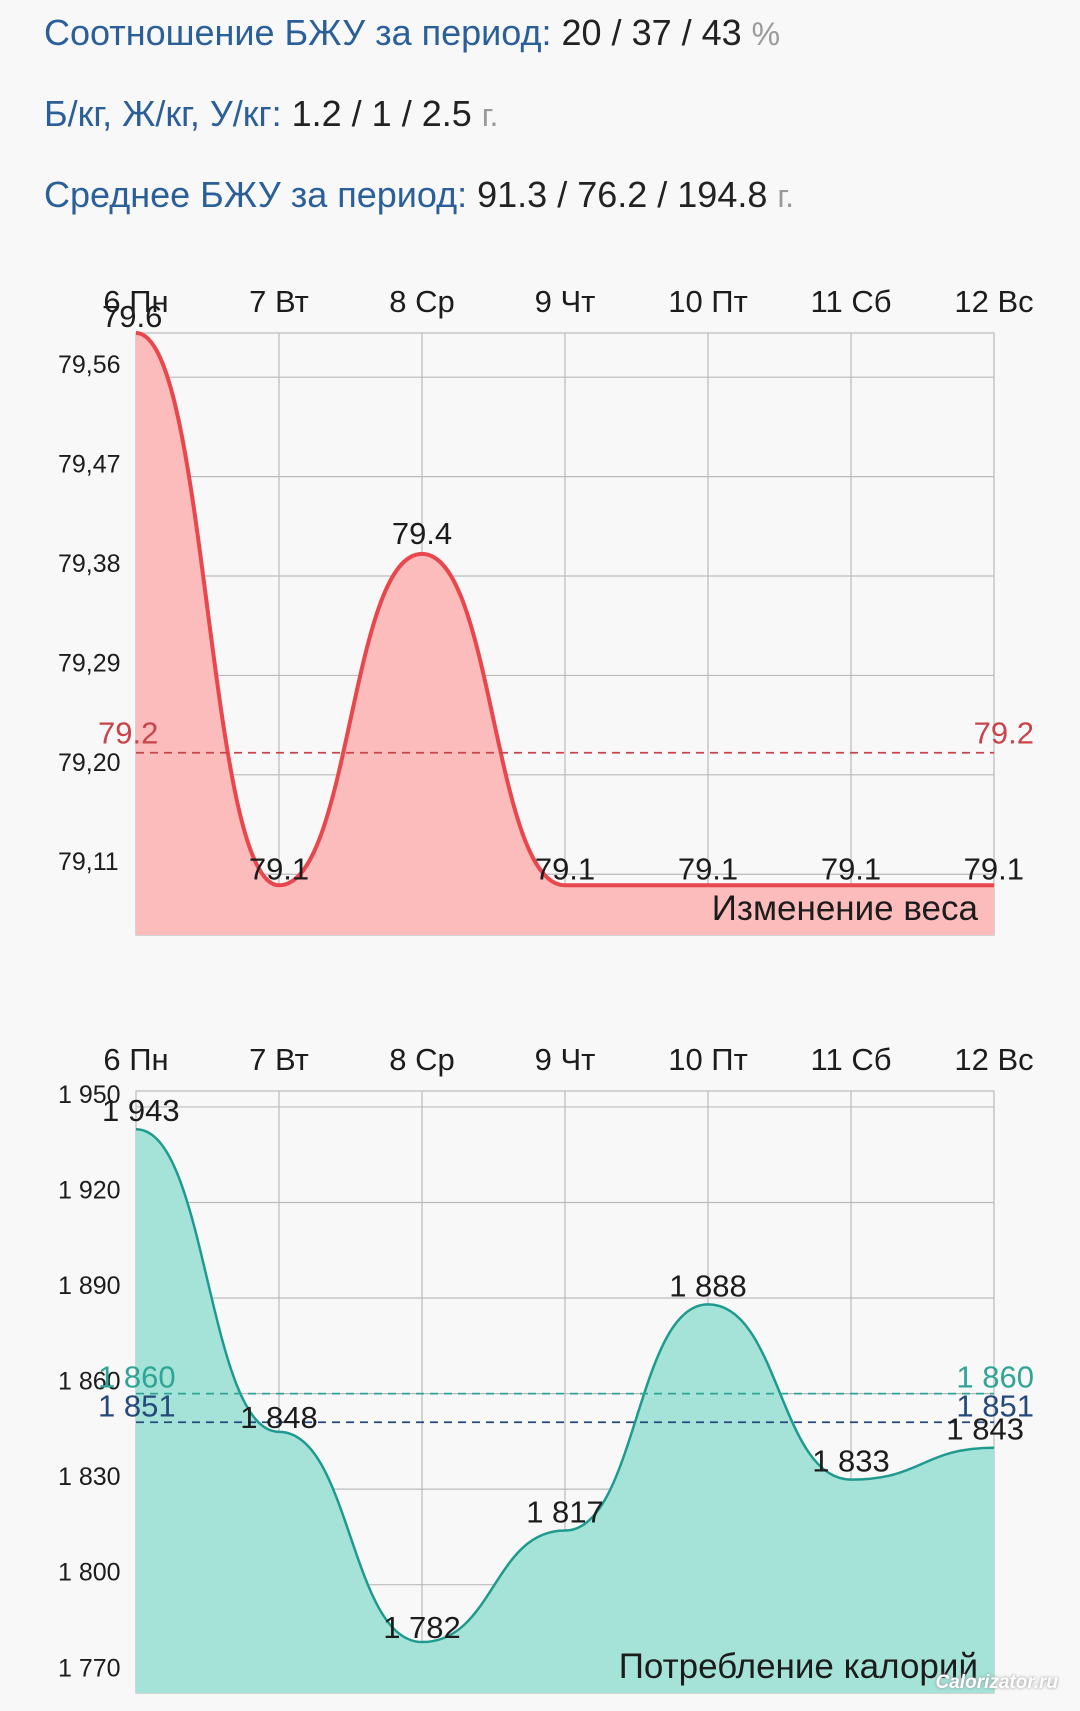 The height and width of the screenshot is (1711, 1080). Describe the element at coordinates (298, 32) in the screenshot. I see `macro-ratio-label: Соотношение БЖУ за период:` at that location.